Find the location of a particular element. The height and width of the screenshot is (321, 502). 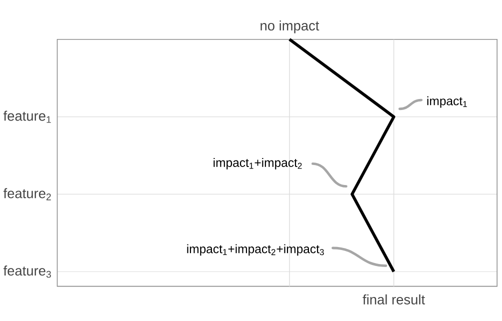

ref-line-label: final result is located at coordinates (393, 299).